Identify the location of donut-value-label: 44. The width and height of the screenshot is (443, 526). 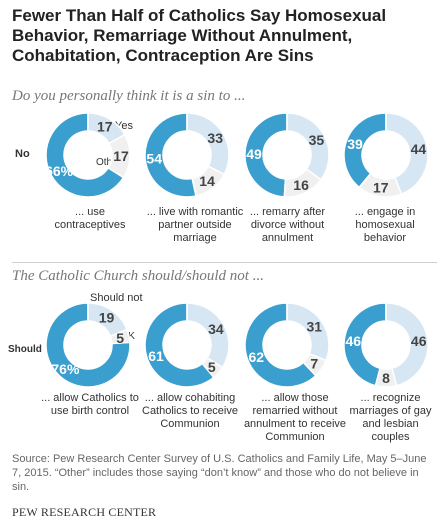
(419, 149).